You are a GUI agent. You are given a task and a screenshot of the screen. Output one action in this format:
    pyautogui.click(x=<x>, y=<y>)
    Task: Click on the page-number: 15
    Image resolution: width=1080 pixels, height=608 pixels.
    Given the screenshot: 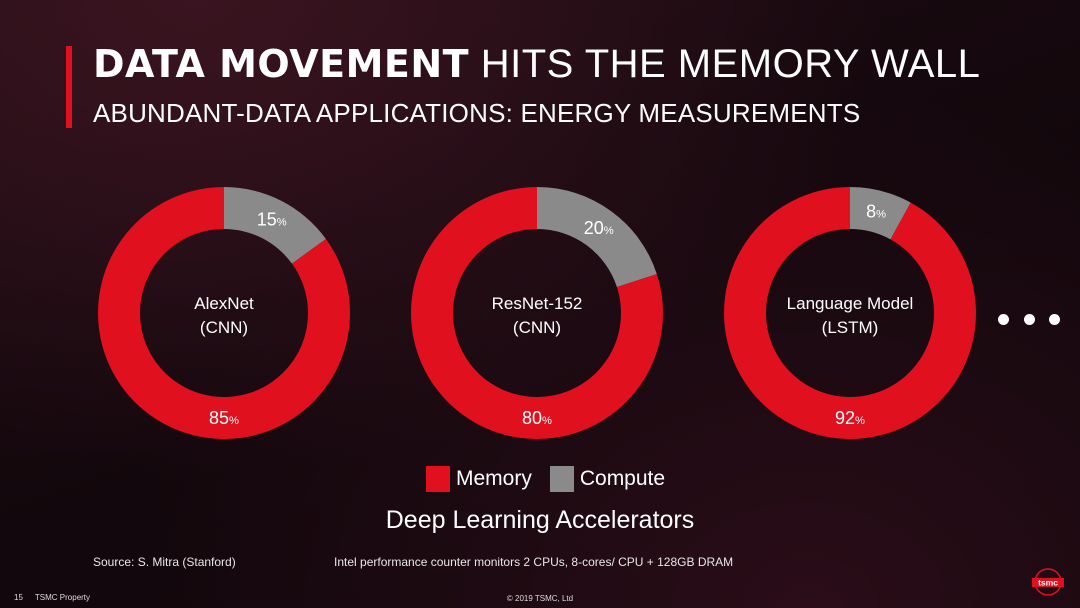 What is the action you would take?
    pyautogui.click(x=18, y=597)
    